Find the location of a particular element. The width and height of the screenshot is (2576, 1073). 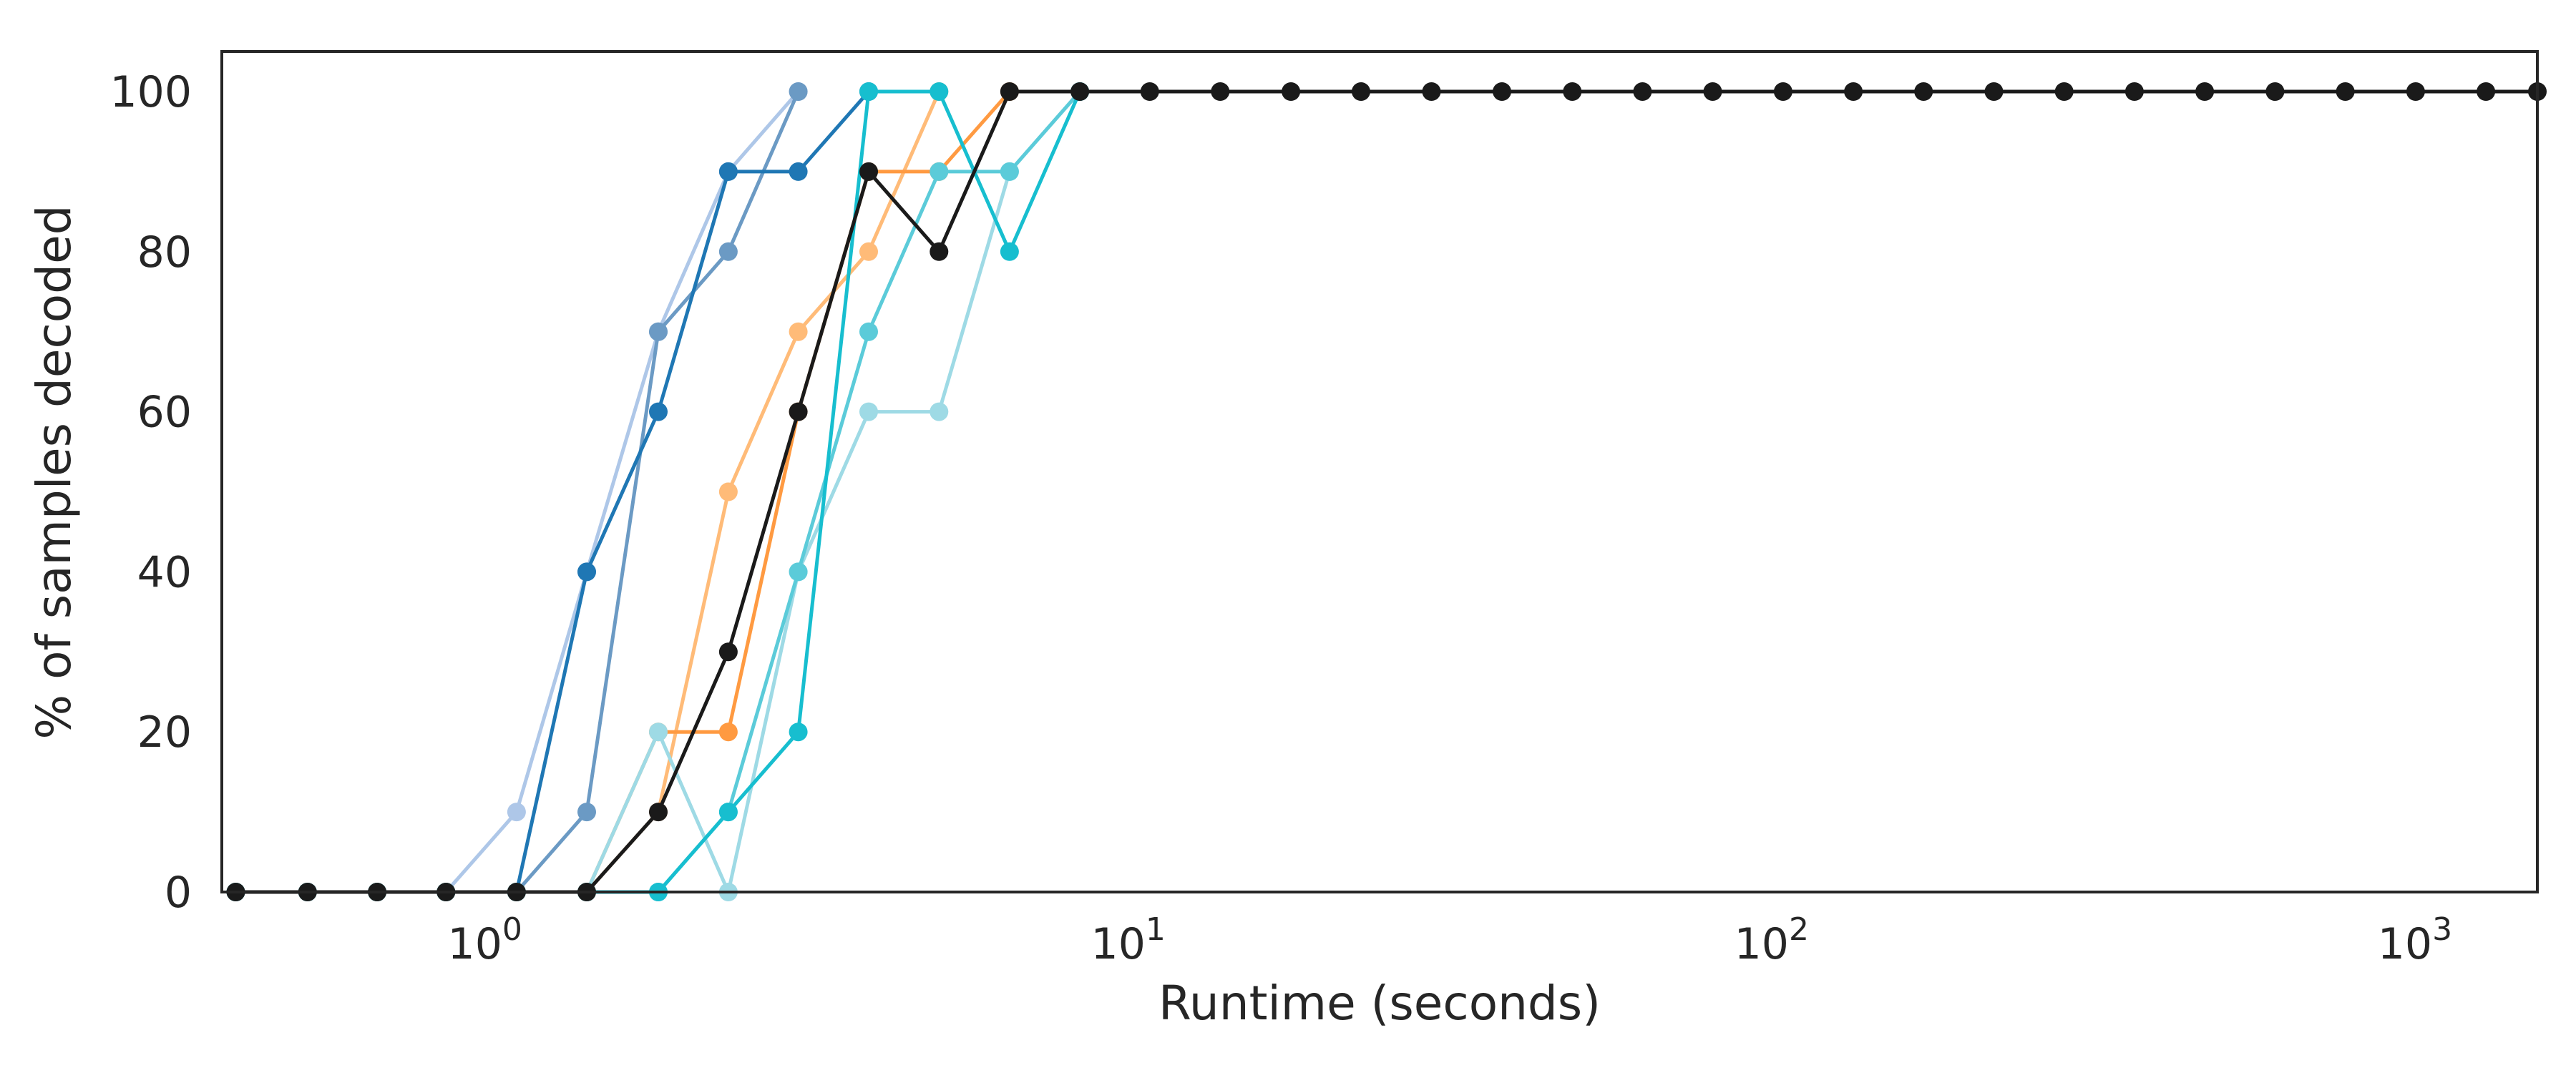

y-tick-label: 100 is located at coordinates (150, 92).